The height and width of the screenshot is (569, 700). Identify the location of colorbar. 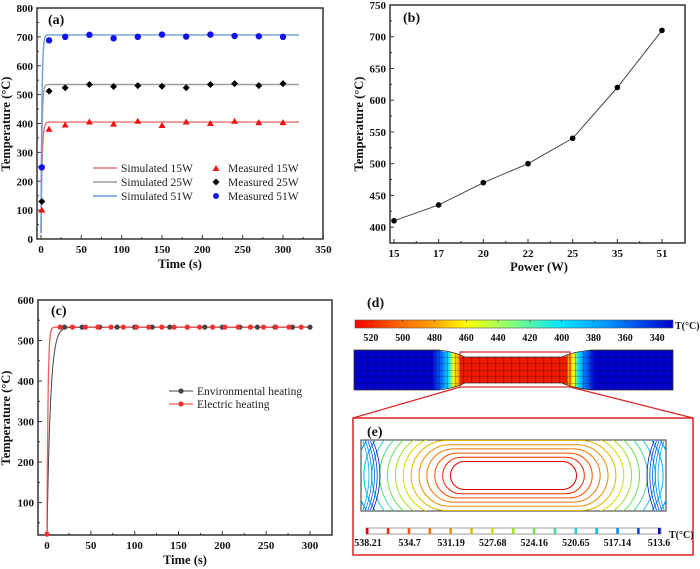
(514, 324).